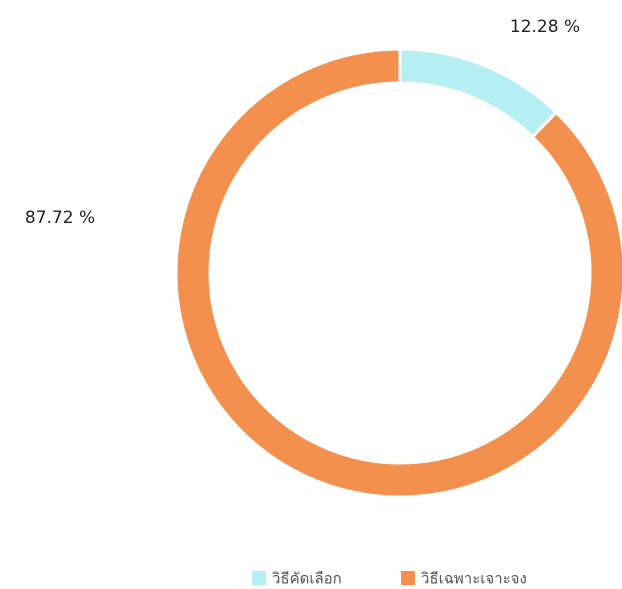  Describe the element at coordinates (478, 93) in the screenshot. I see `donut-slice` at that location.